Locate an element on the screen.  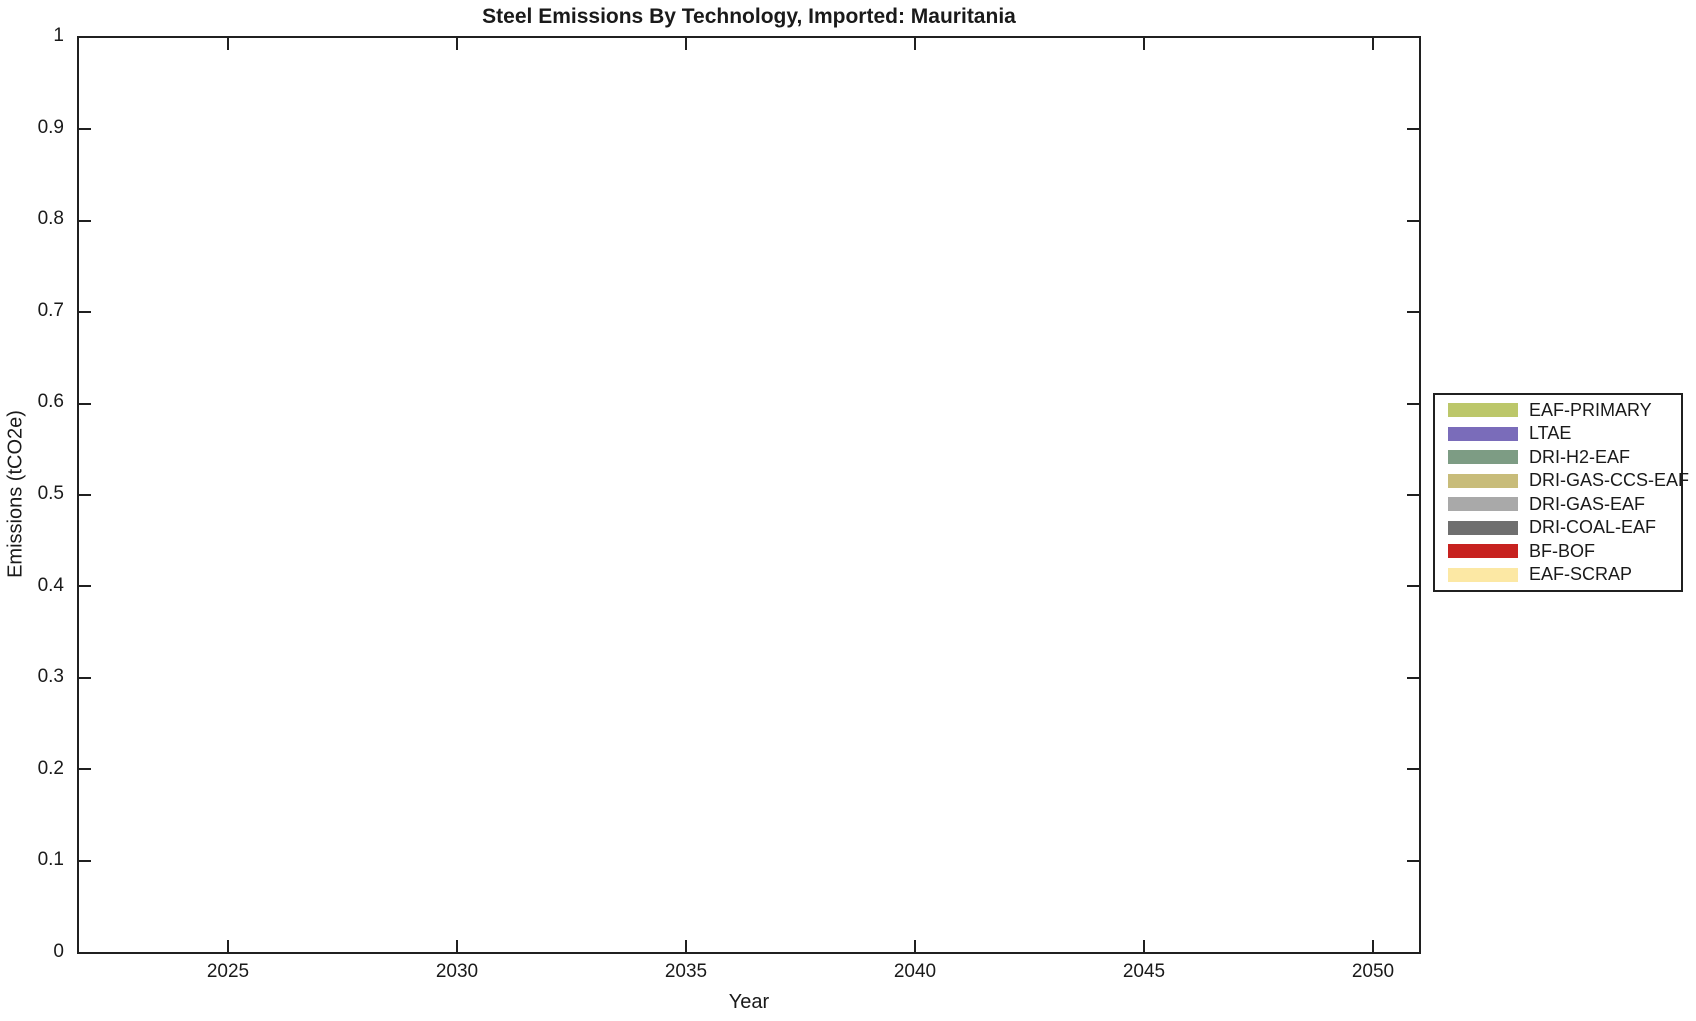
x-tick-label: 2040 is located at coordinates (915, 971).